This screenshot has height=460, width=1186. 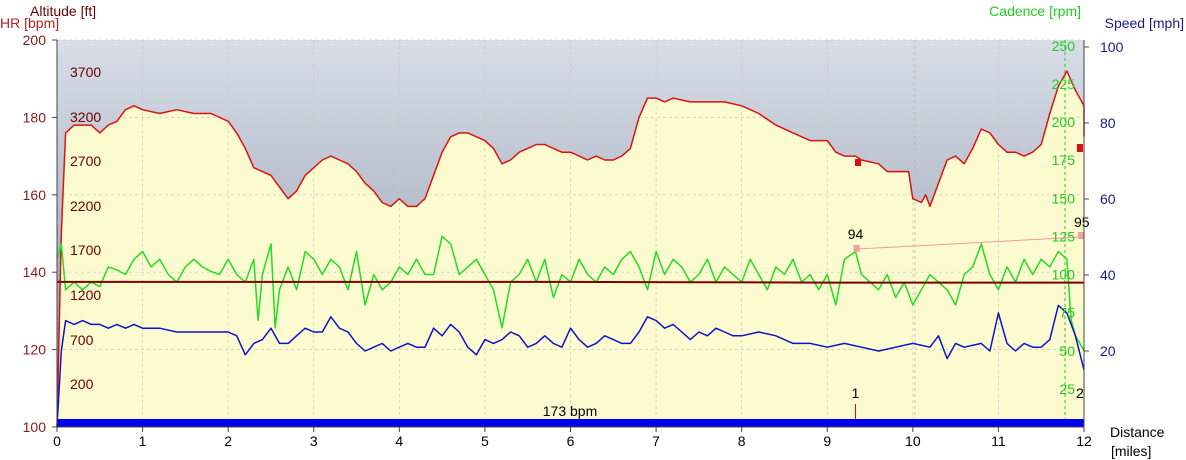 What do you see at coordinates (1082, 222) in the screenshot?
I see `lap-marker-2-label: 95` at bounding box center [1082, 222].